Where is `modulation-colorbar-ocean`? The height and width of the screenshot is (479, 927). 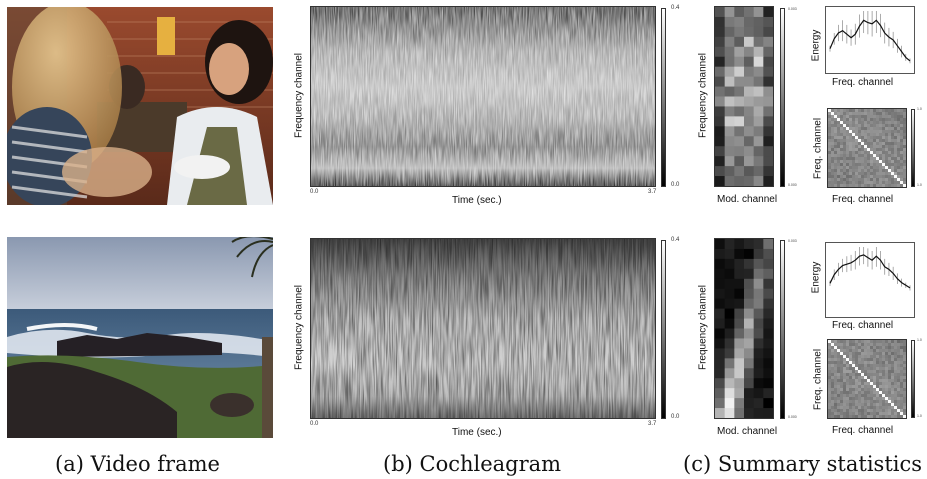 modulation-colorbar-ocean is located at coordinates (782, 329).